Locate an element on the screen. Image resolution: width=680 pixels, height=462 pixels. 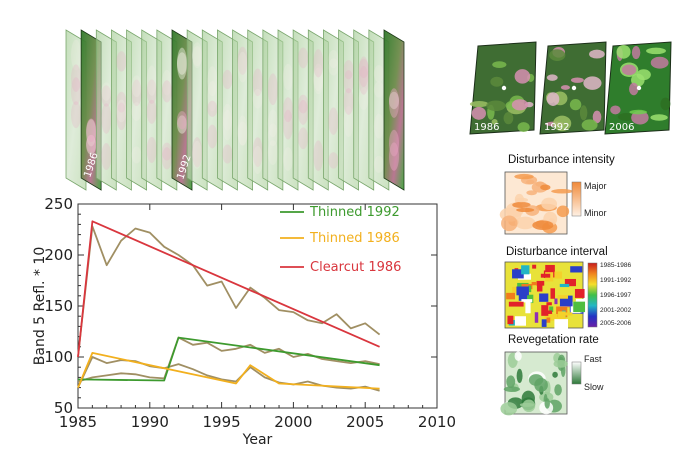
x-tick-label: 2010 is located at coordinates (437, 422).